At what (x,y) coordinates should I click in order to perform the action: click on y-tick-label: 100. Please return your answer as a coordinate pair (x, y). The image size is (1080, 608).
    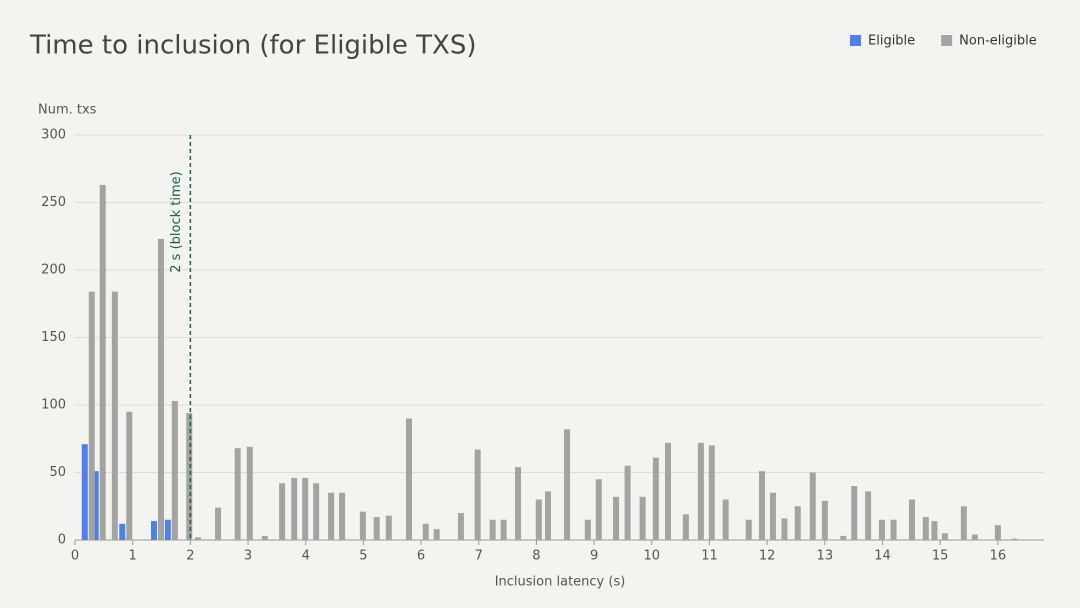
    Looking at the image, I should click on (53, 405).